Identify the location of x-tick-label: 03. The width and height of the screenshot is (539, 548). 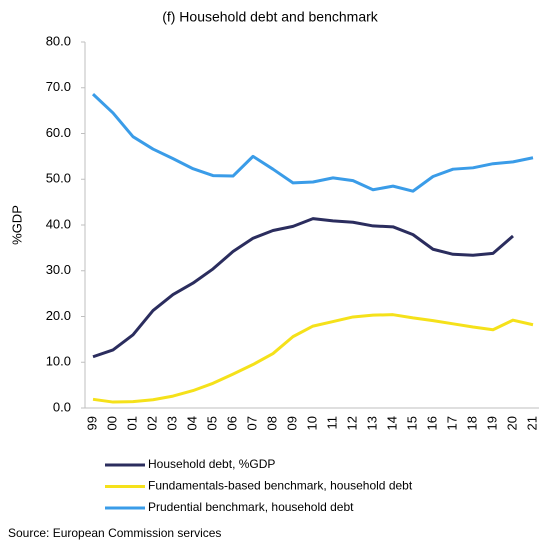
(171, 423).